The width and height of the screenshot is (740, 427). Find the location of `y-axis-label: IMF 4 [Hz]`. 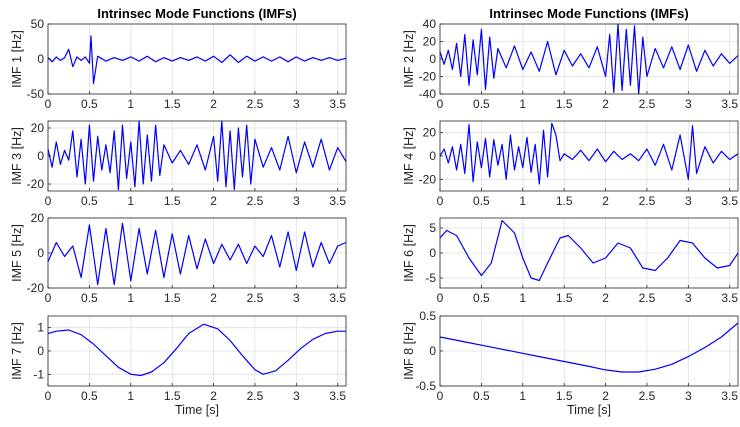

y-axis-label: IMF 4 [Hz] is located at coordinates (409, 156).